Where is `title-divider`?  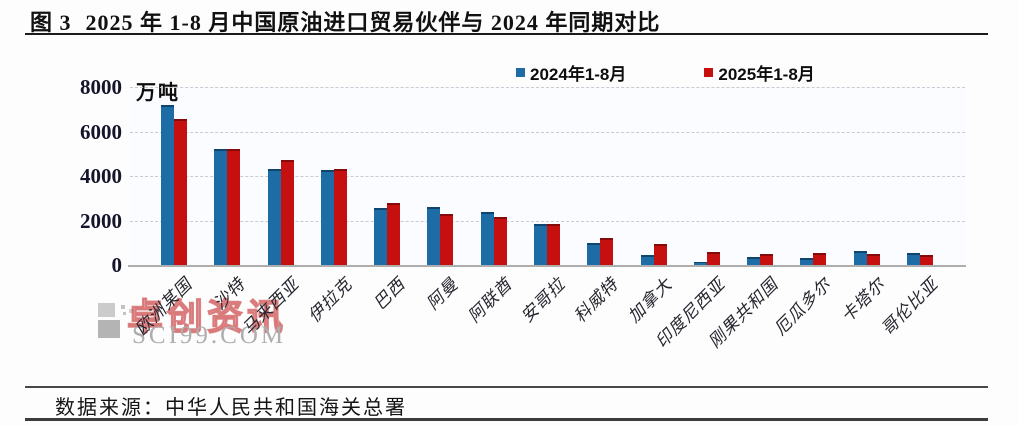
title-divider is located at coordinates (506, 34).